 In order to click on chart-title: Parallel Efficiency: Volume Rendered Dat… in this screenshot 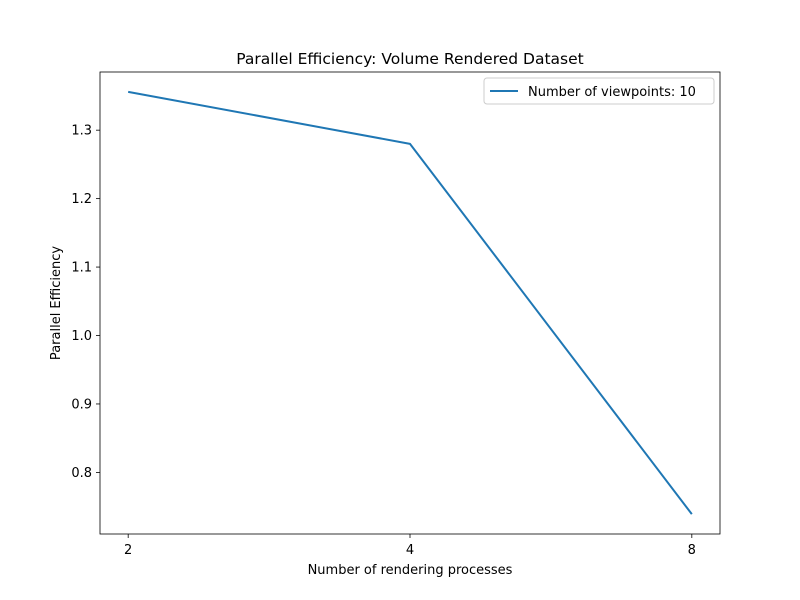, I will do `click(410, 59)`.